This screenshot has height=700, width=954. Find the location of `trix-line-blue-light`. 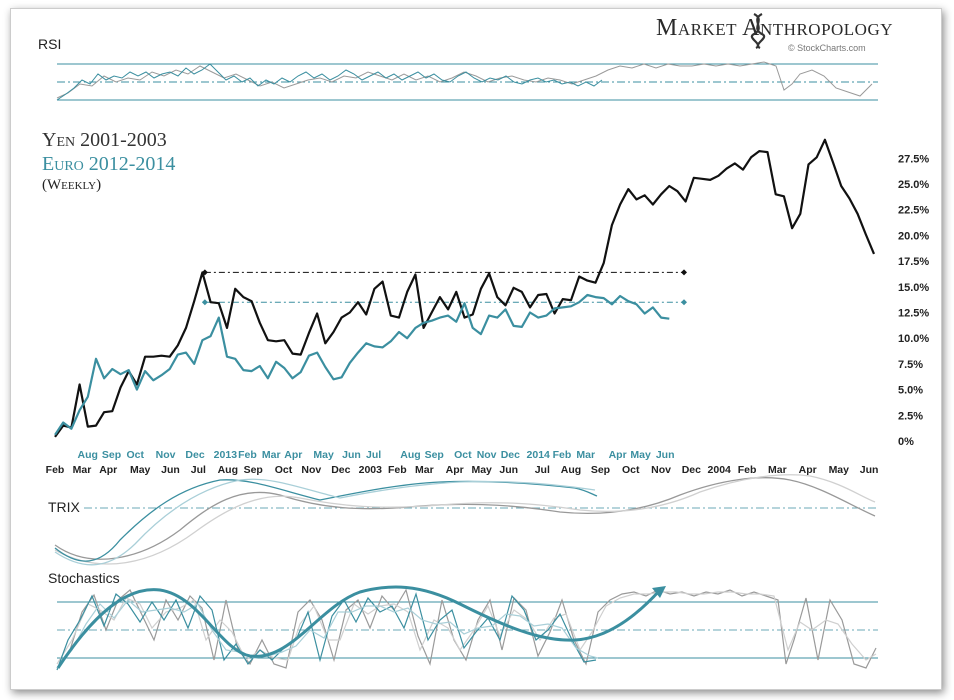

trix-line-blue-light is located at coordinates (325, 522).